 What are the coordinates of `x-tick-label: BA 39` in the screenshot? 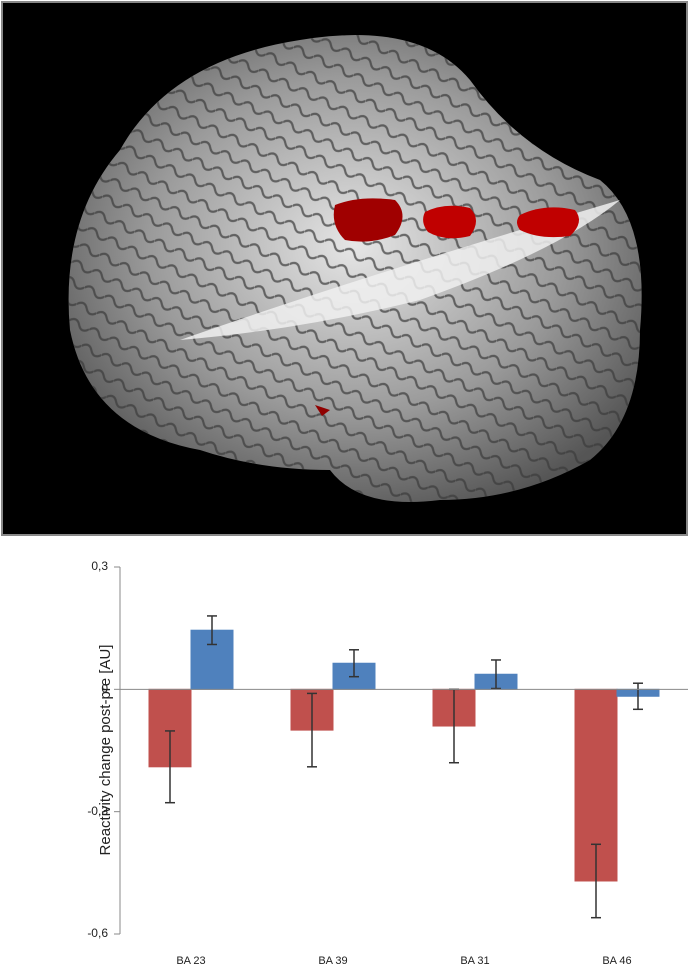 It's located at (332, 961).